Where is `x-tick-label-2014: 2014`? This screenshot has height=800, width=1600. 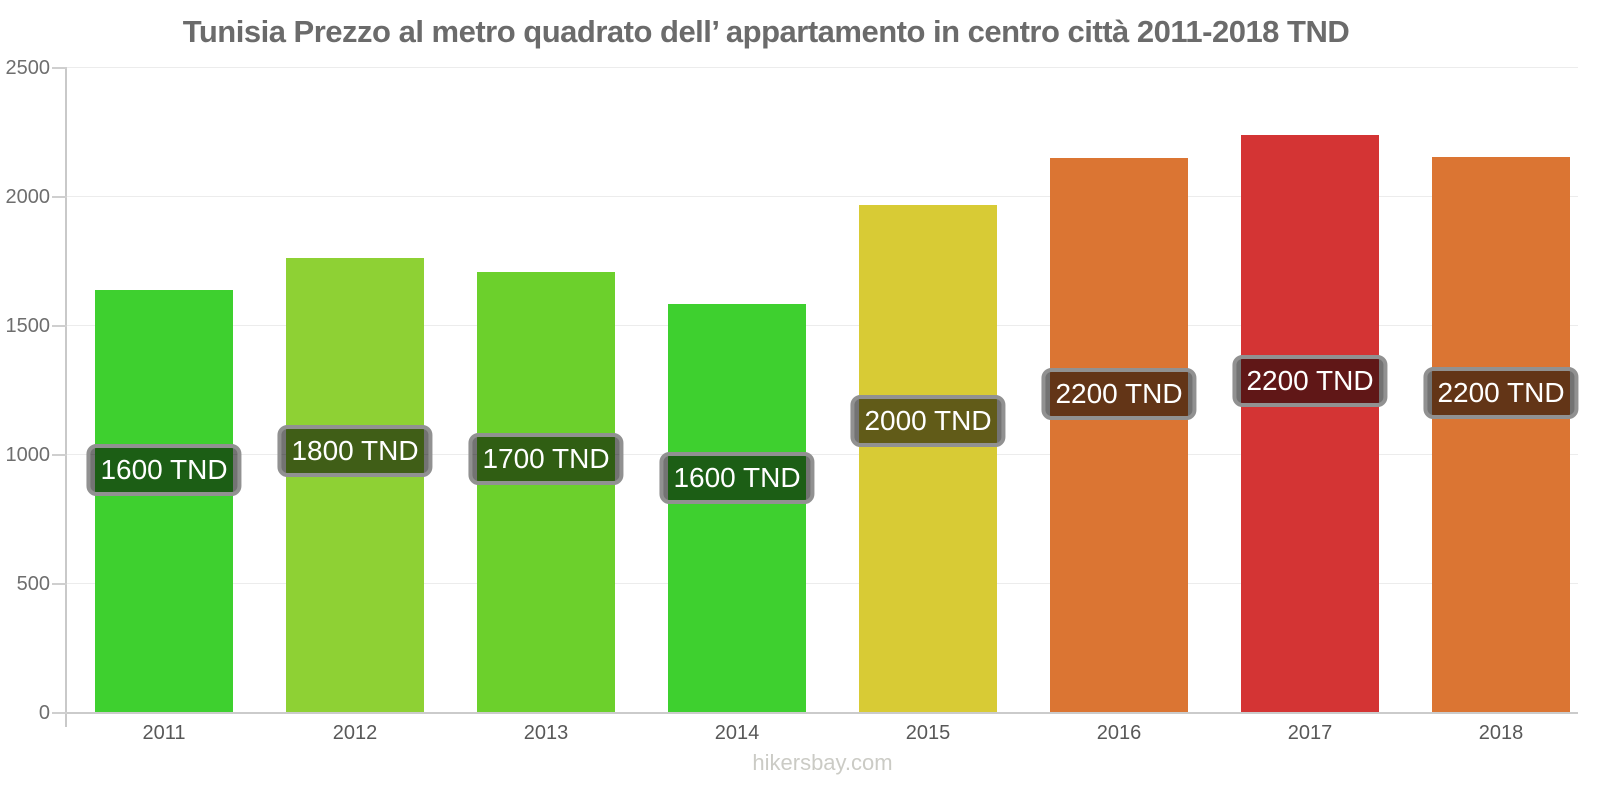
x-tick-label-2014: 2014 is located at coordinates (737, 733).